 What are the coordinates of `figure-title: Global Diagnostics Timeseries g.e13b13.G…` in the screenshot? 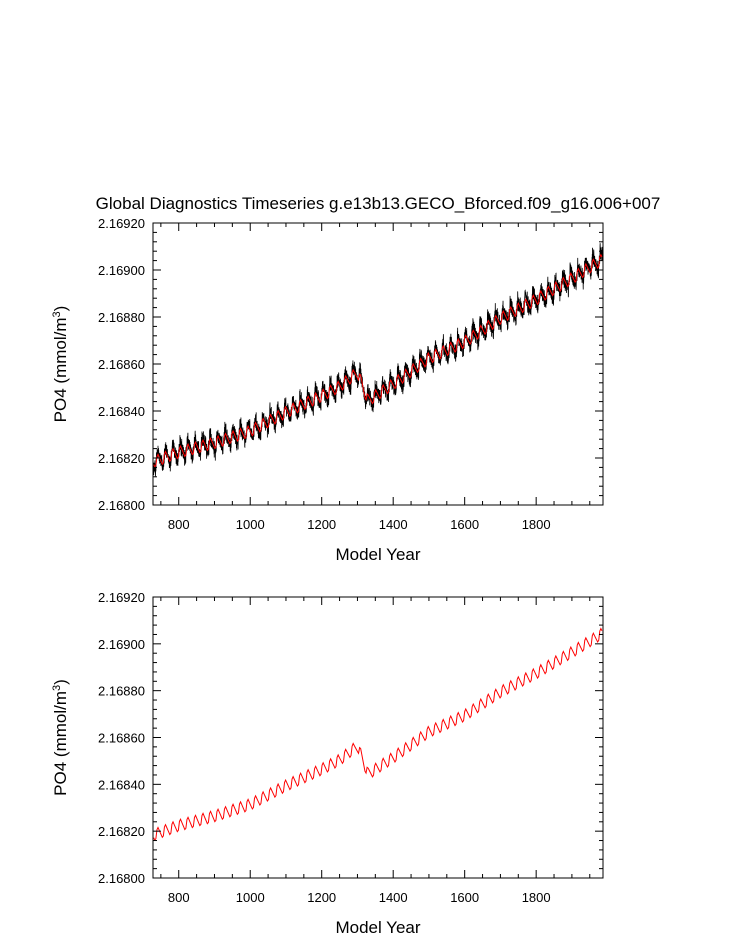 It's located at (378, 203).